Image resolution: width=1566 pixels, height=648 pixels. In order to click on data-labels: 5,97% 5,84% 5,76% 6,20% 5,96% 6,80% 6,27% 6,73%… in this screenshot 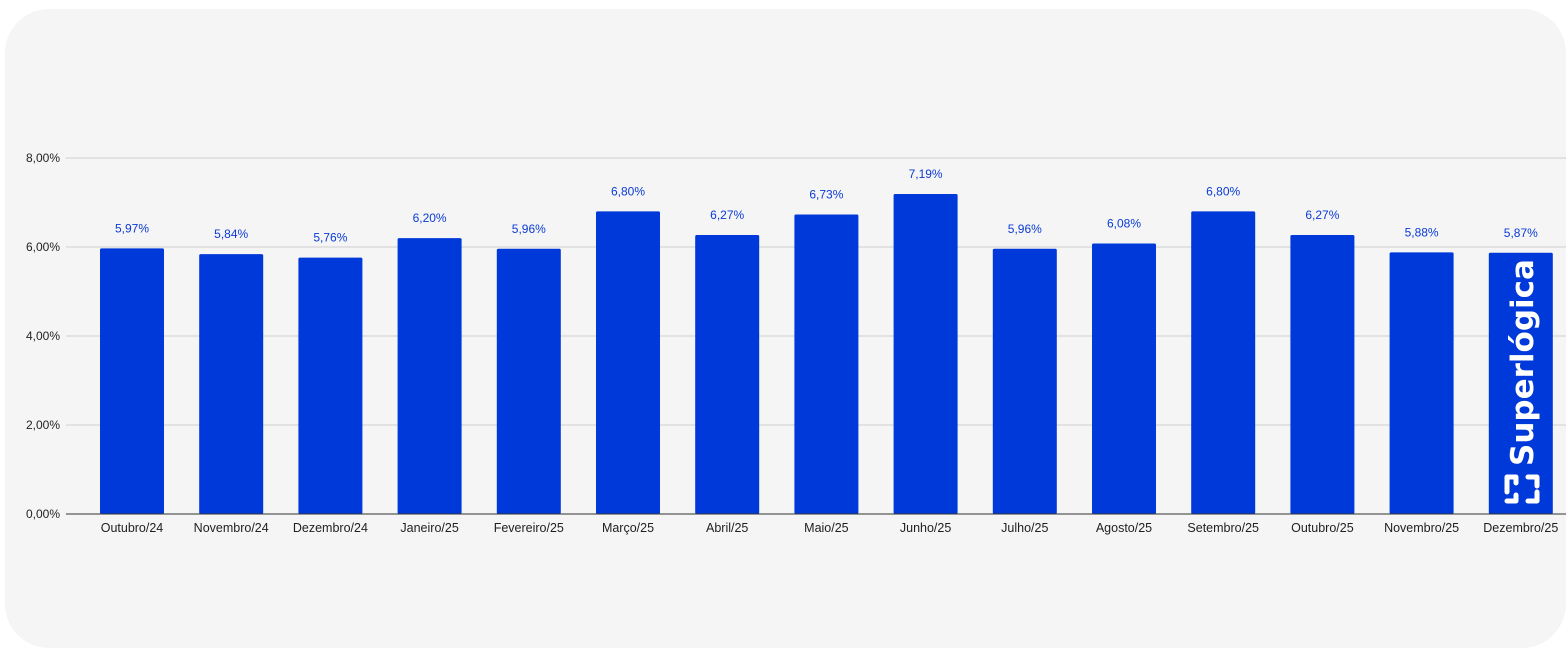, I will do `click(826, 206)`.